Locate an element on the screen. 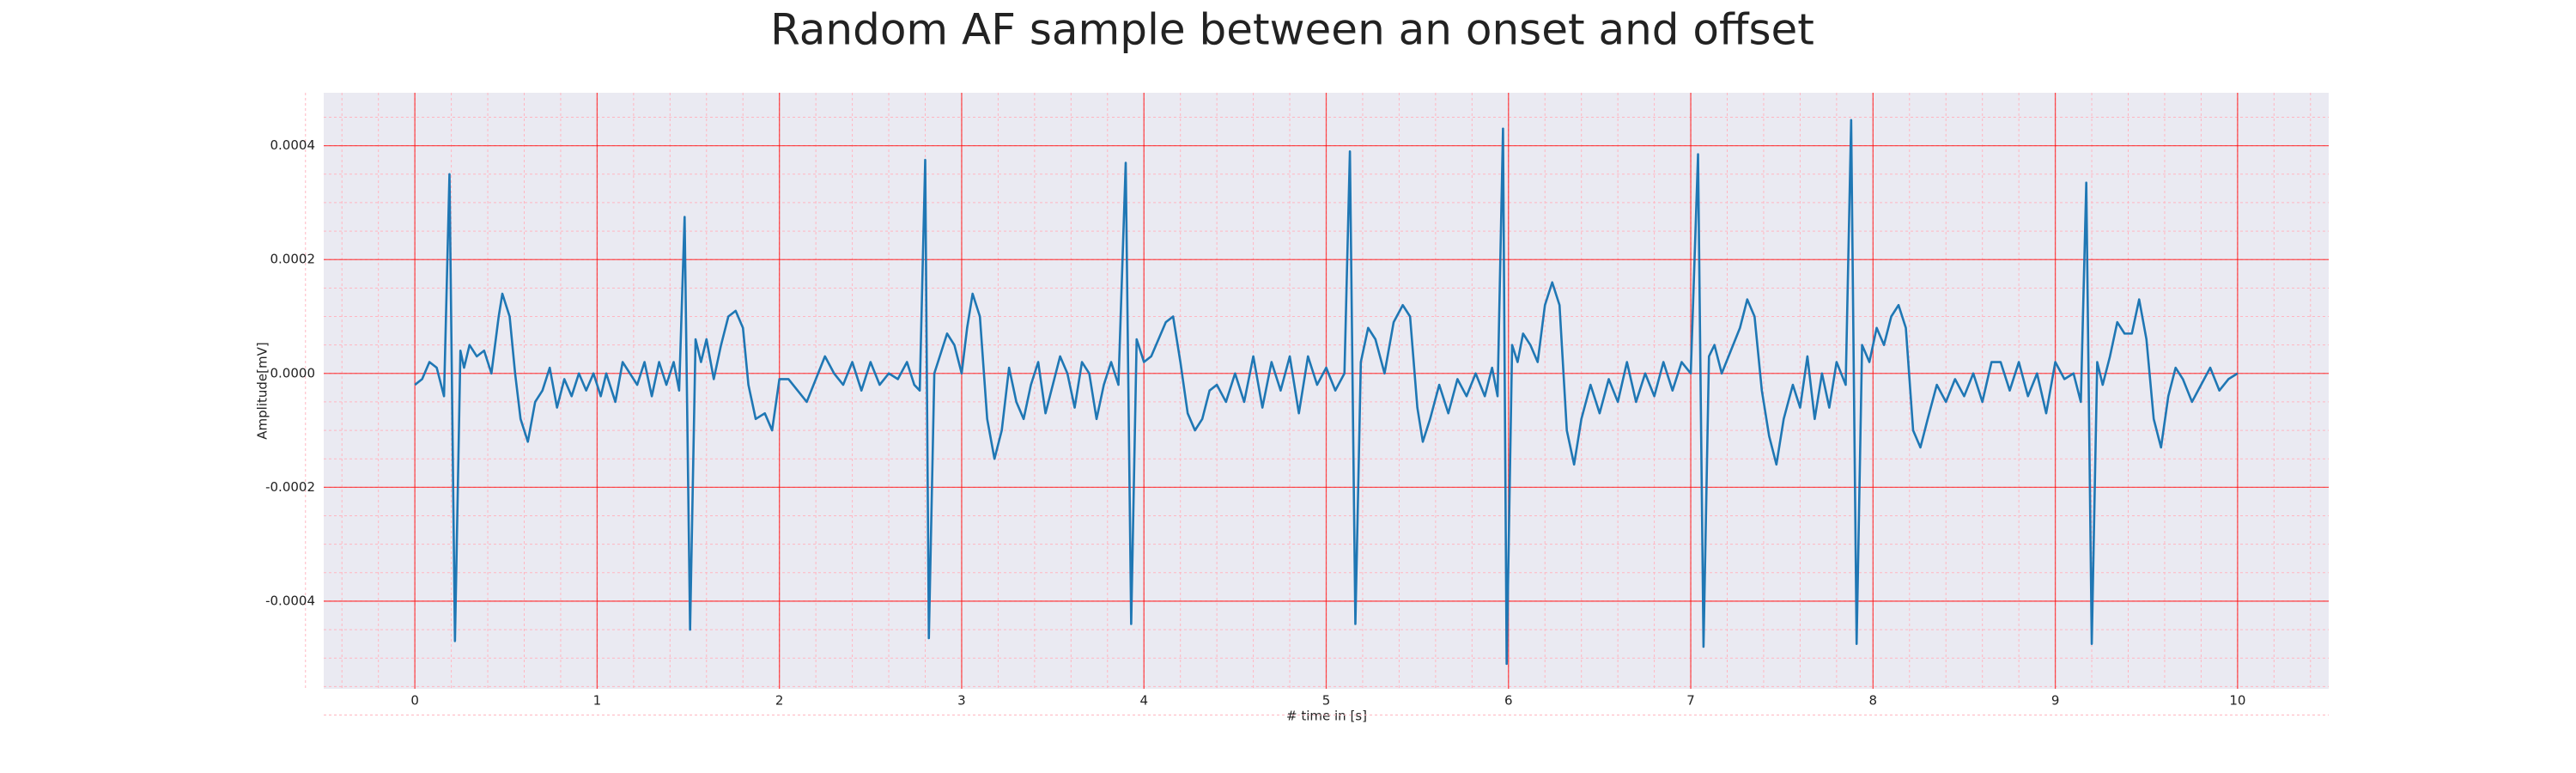 This screenshot has height=773, width=2576. x-tick-label: 4 is located at coordinates (1144, 701).